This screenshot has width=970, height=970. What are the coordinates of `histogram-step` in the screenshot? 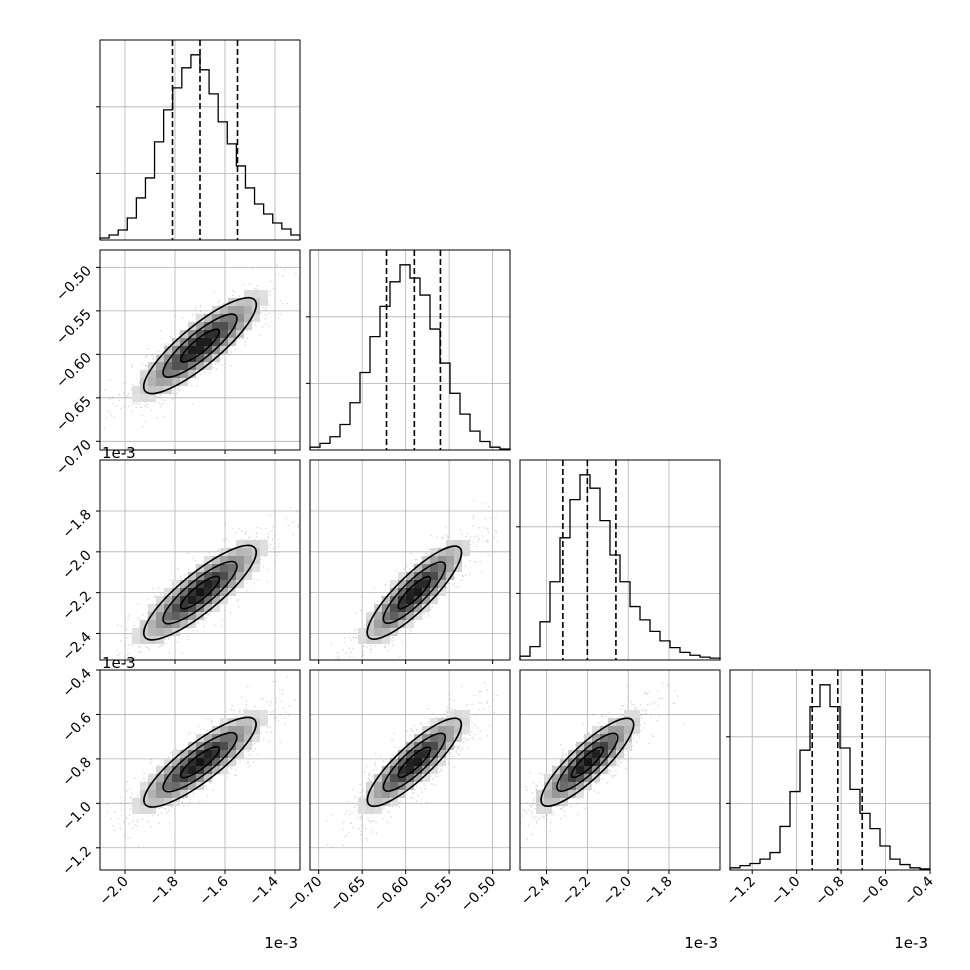 It's located at (830, 777).